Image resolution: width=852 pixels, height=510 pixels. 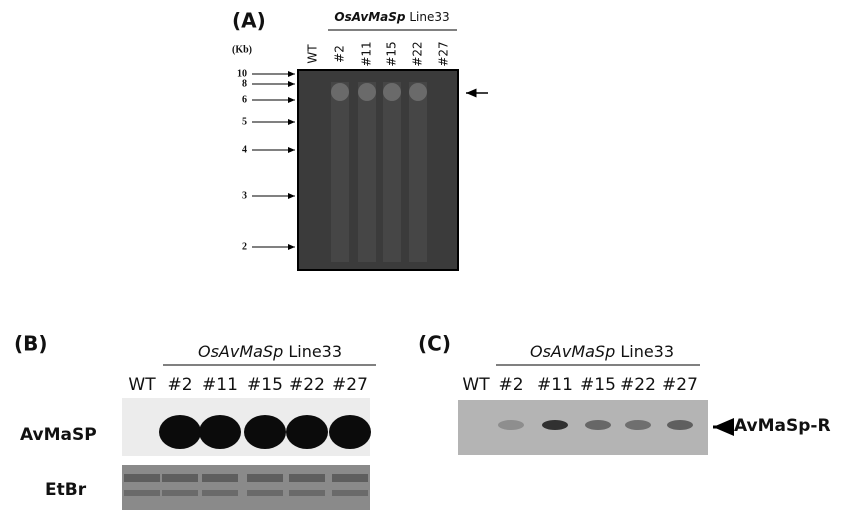 What do you see at coordinates (244, 195) in the screenshot?
I see `size-marker: 3` at bounding box center [244, 195].